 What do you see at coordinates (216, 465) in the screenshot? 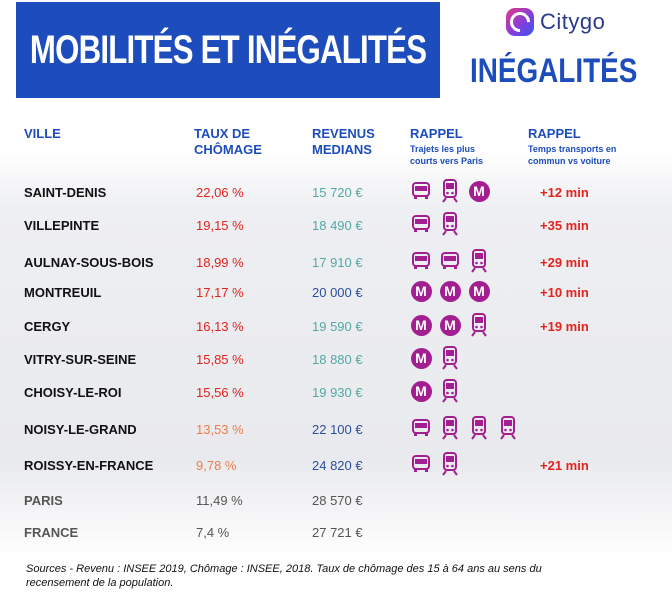
I see `unemployment-rate: 9,78 %` at bounding box center [216, 465].